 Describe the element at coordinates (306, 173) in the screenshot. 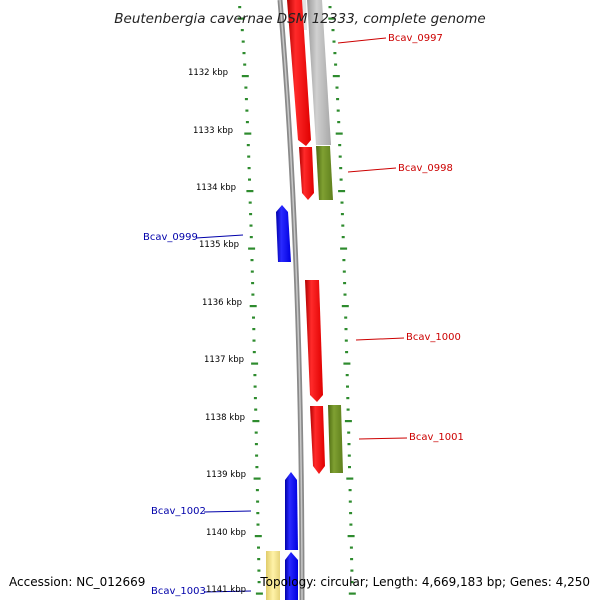

I see `gene-bcav-0998-cds` at that location.